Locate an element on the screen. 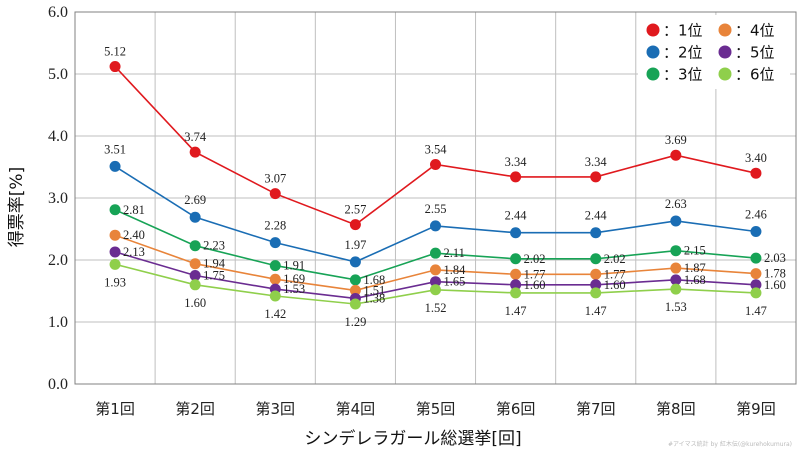 The height and width of the screenshot is (450, 800). data-label: 2.28 is located at coordinates (275, 226).